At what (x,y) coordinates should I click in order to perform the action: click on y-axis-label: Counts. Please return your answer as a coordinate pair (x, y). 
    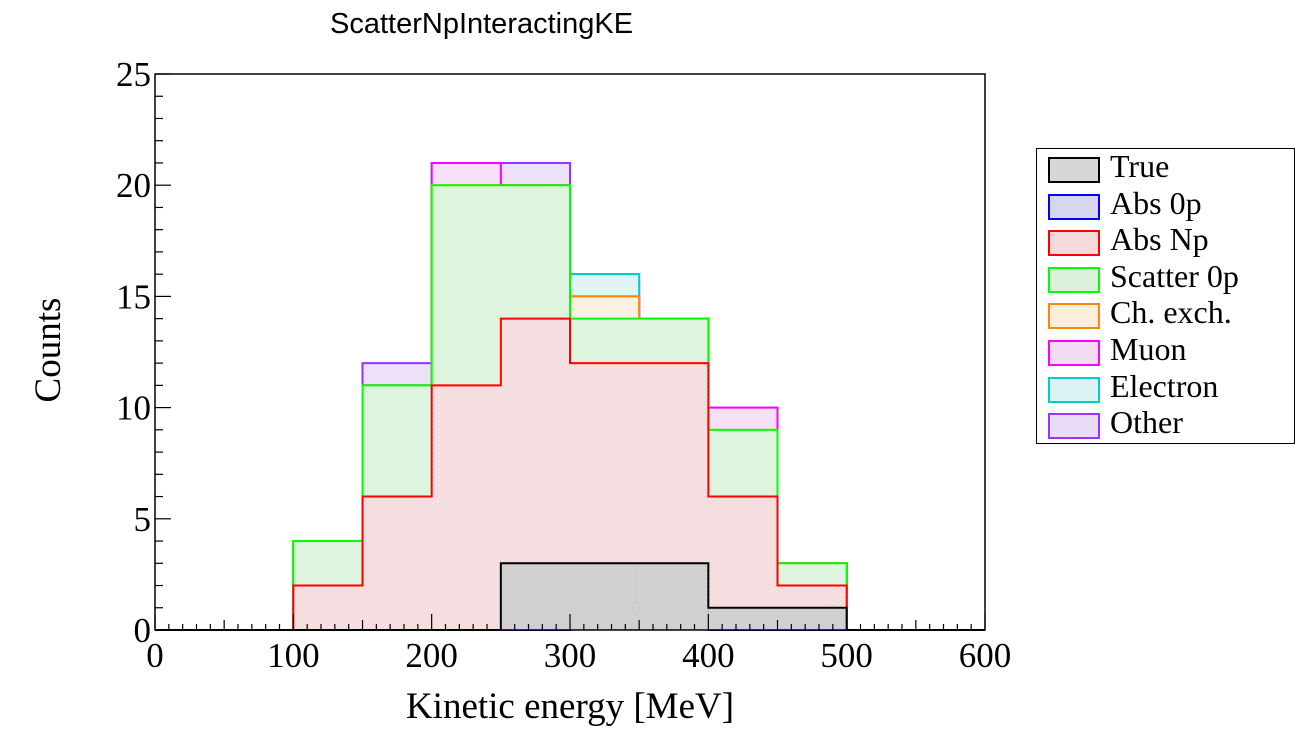
    Looking at the image, I should click on (48, 350).